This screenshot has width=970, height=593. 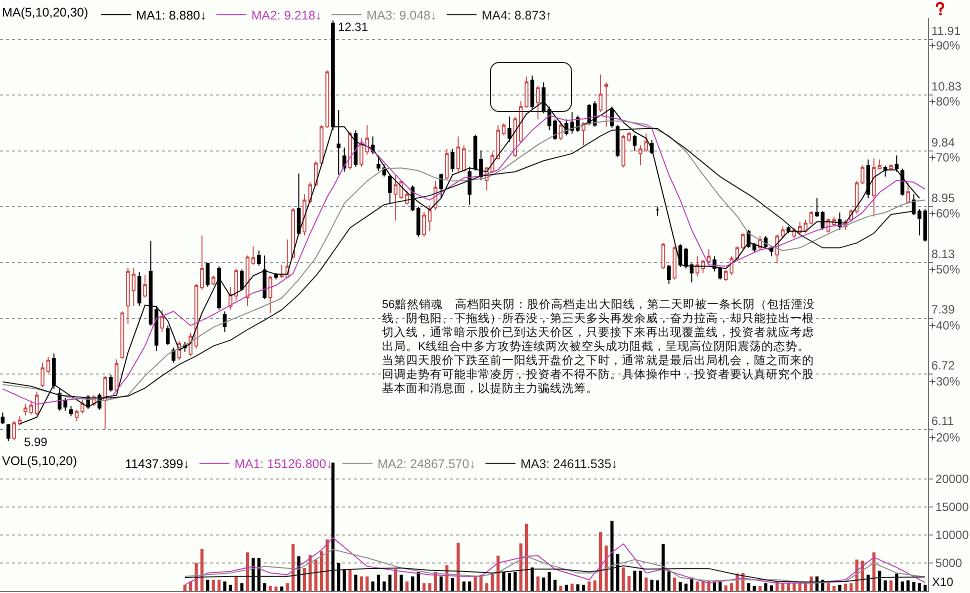 I want to click on y2-tick-label: +60%, so click(x=944, y=213).